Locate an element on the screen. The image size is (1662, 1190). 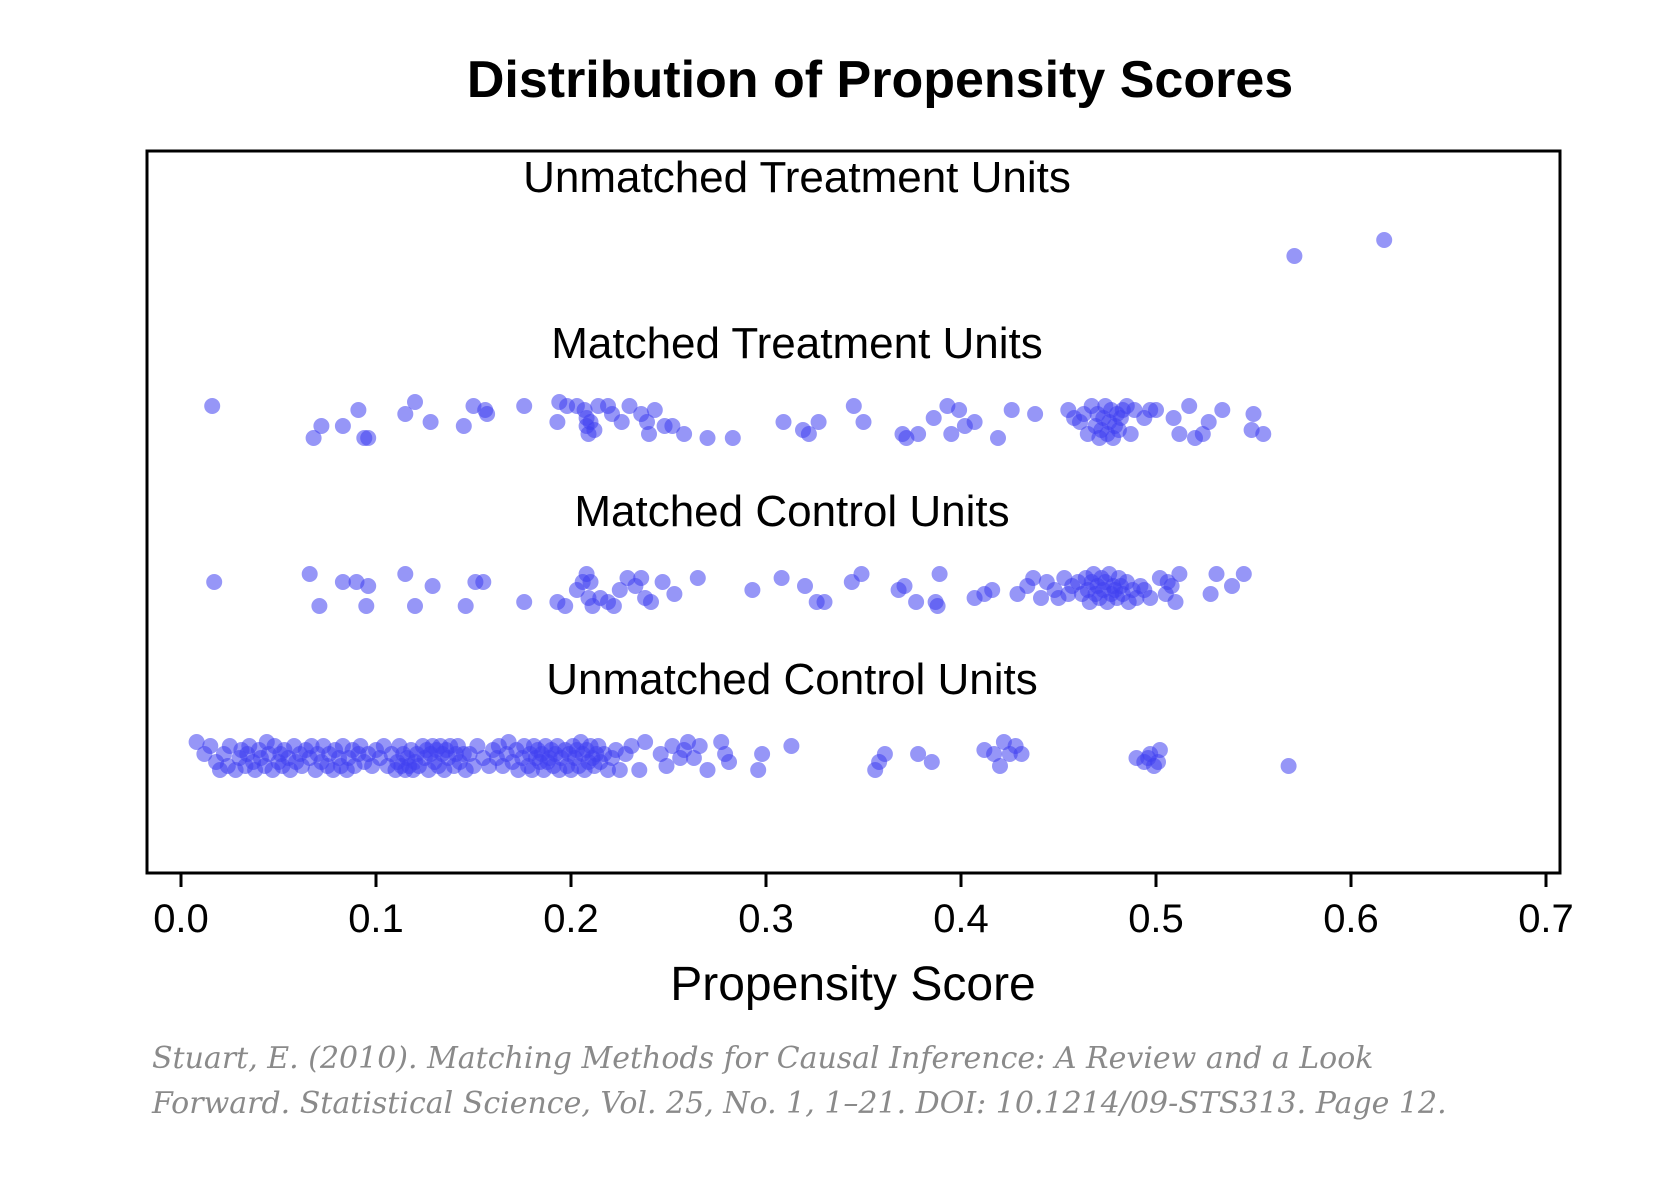
x-axis-label: Propensity Score is located at coordinates (853, 984).